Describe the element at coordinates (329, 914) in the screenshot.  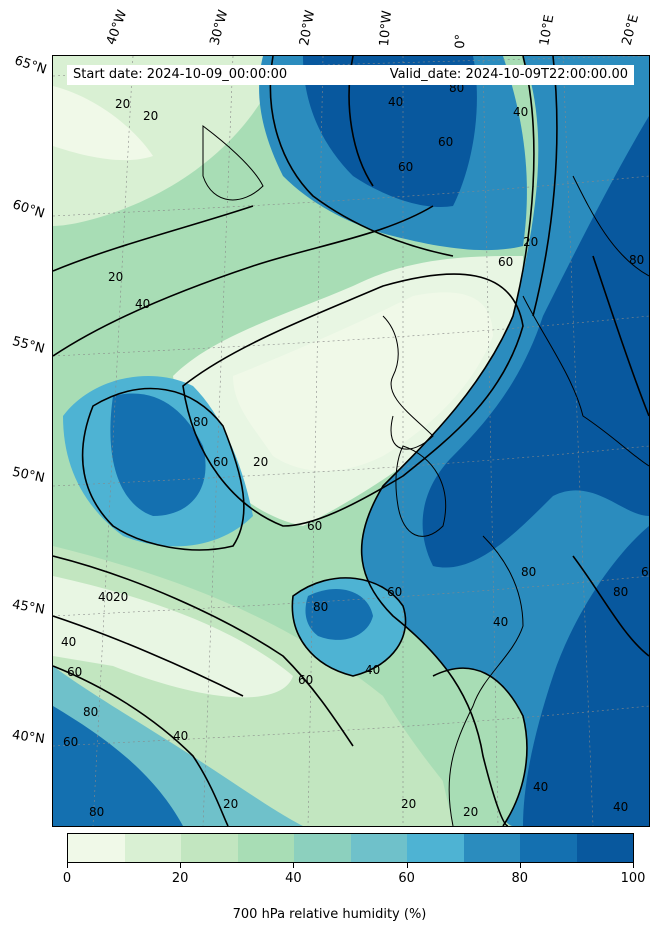
I see `colorbar-title: 700 hPa relative humidity (%)` at that location.